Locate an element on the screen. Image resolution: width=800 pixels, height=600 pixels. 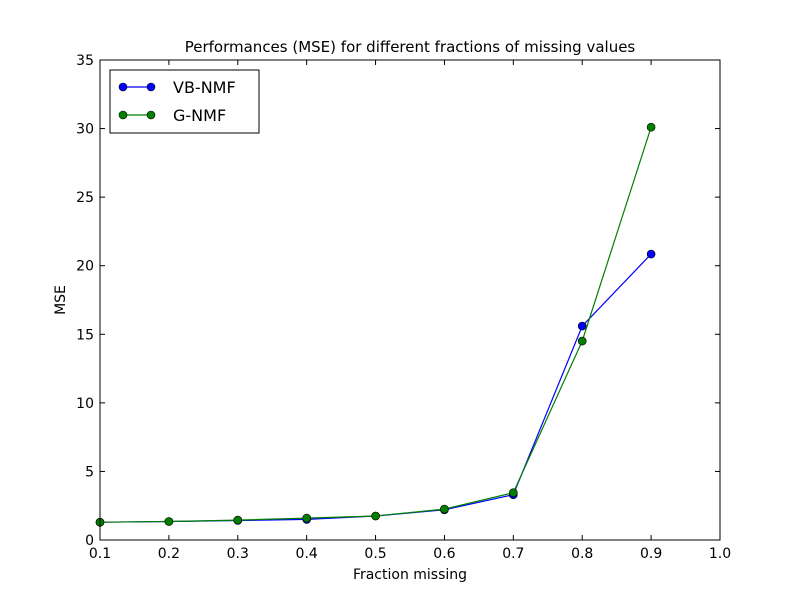
y-tick-label: 0 is located at coordinates (89, 541).